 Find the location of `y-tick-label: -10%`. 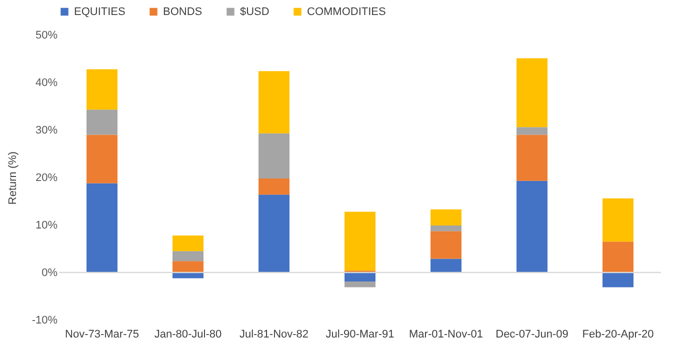

y-tick-label: -10% is located at coordinates (45, 320).